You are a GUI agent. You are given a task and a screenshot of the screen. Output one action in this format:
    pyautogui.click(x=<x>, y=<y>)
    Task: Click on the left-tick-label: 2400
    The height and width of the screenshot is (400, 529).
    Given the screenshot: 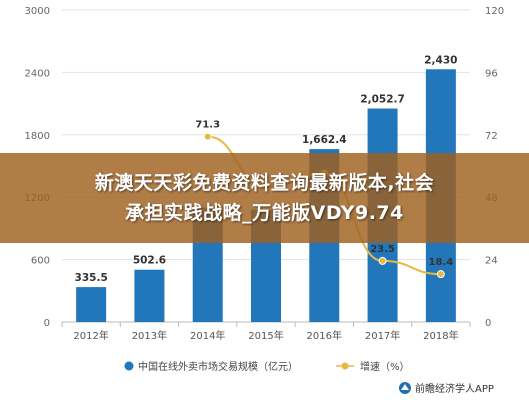 What is the action you would take?
    pyautogui.click(x=37, y=73)
    